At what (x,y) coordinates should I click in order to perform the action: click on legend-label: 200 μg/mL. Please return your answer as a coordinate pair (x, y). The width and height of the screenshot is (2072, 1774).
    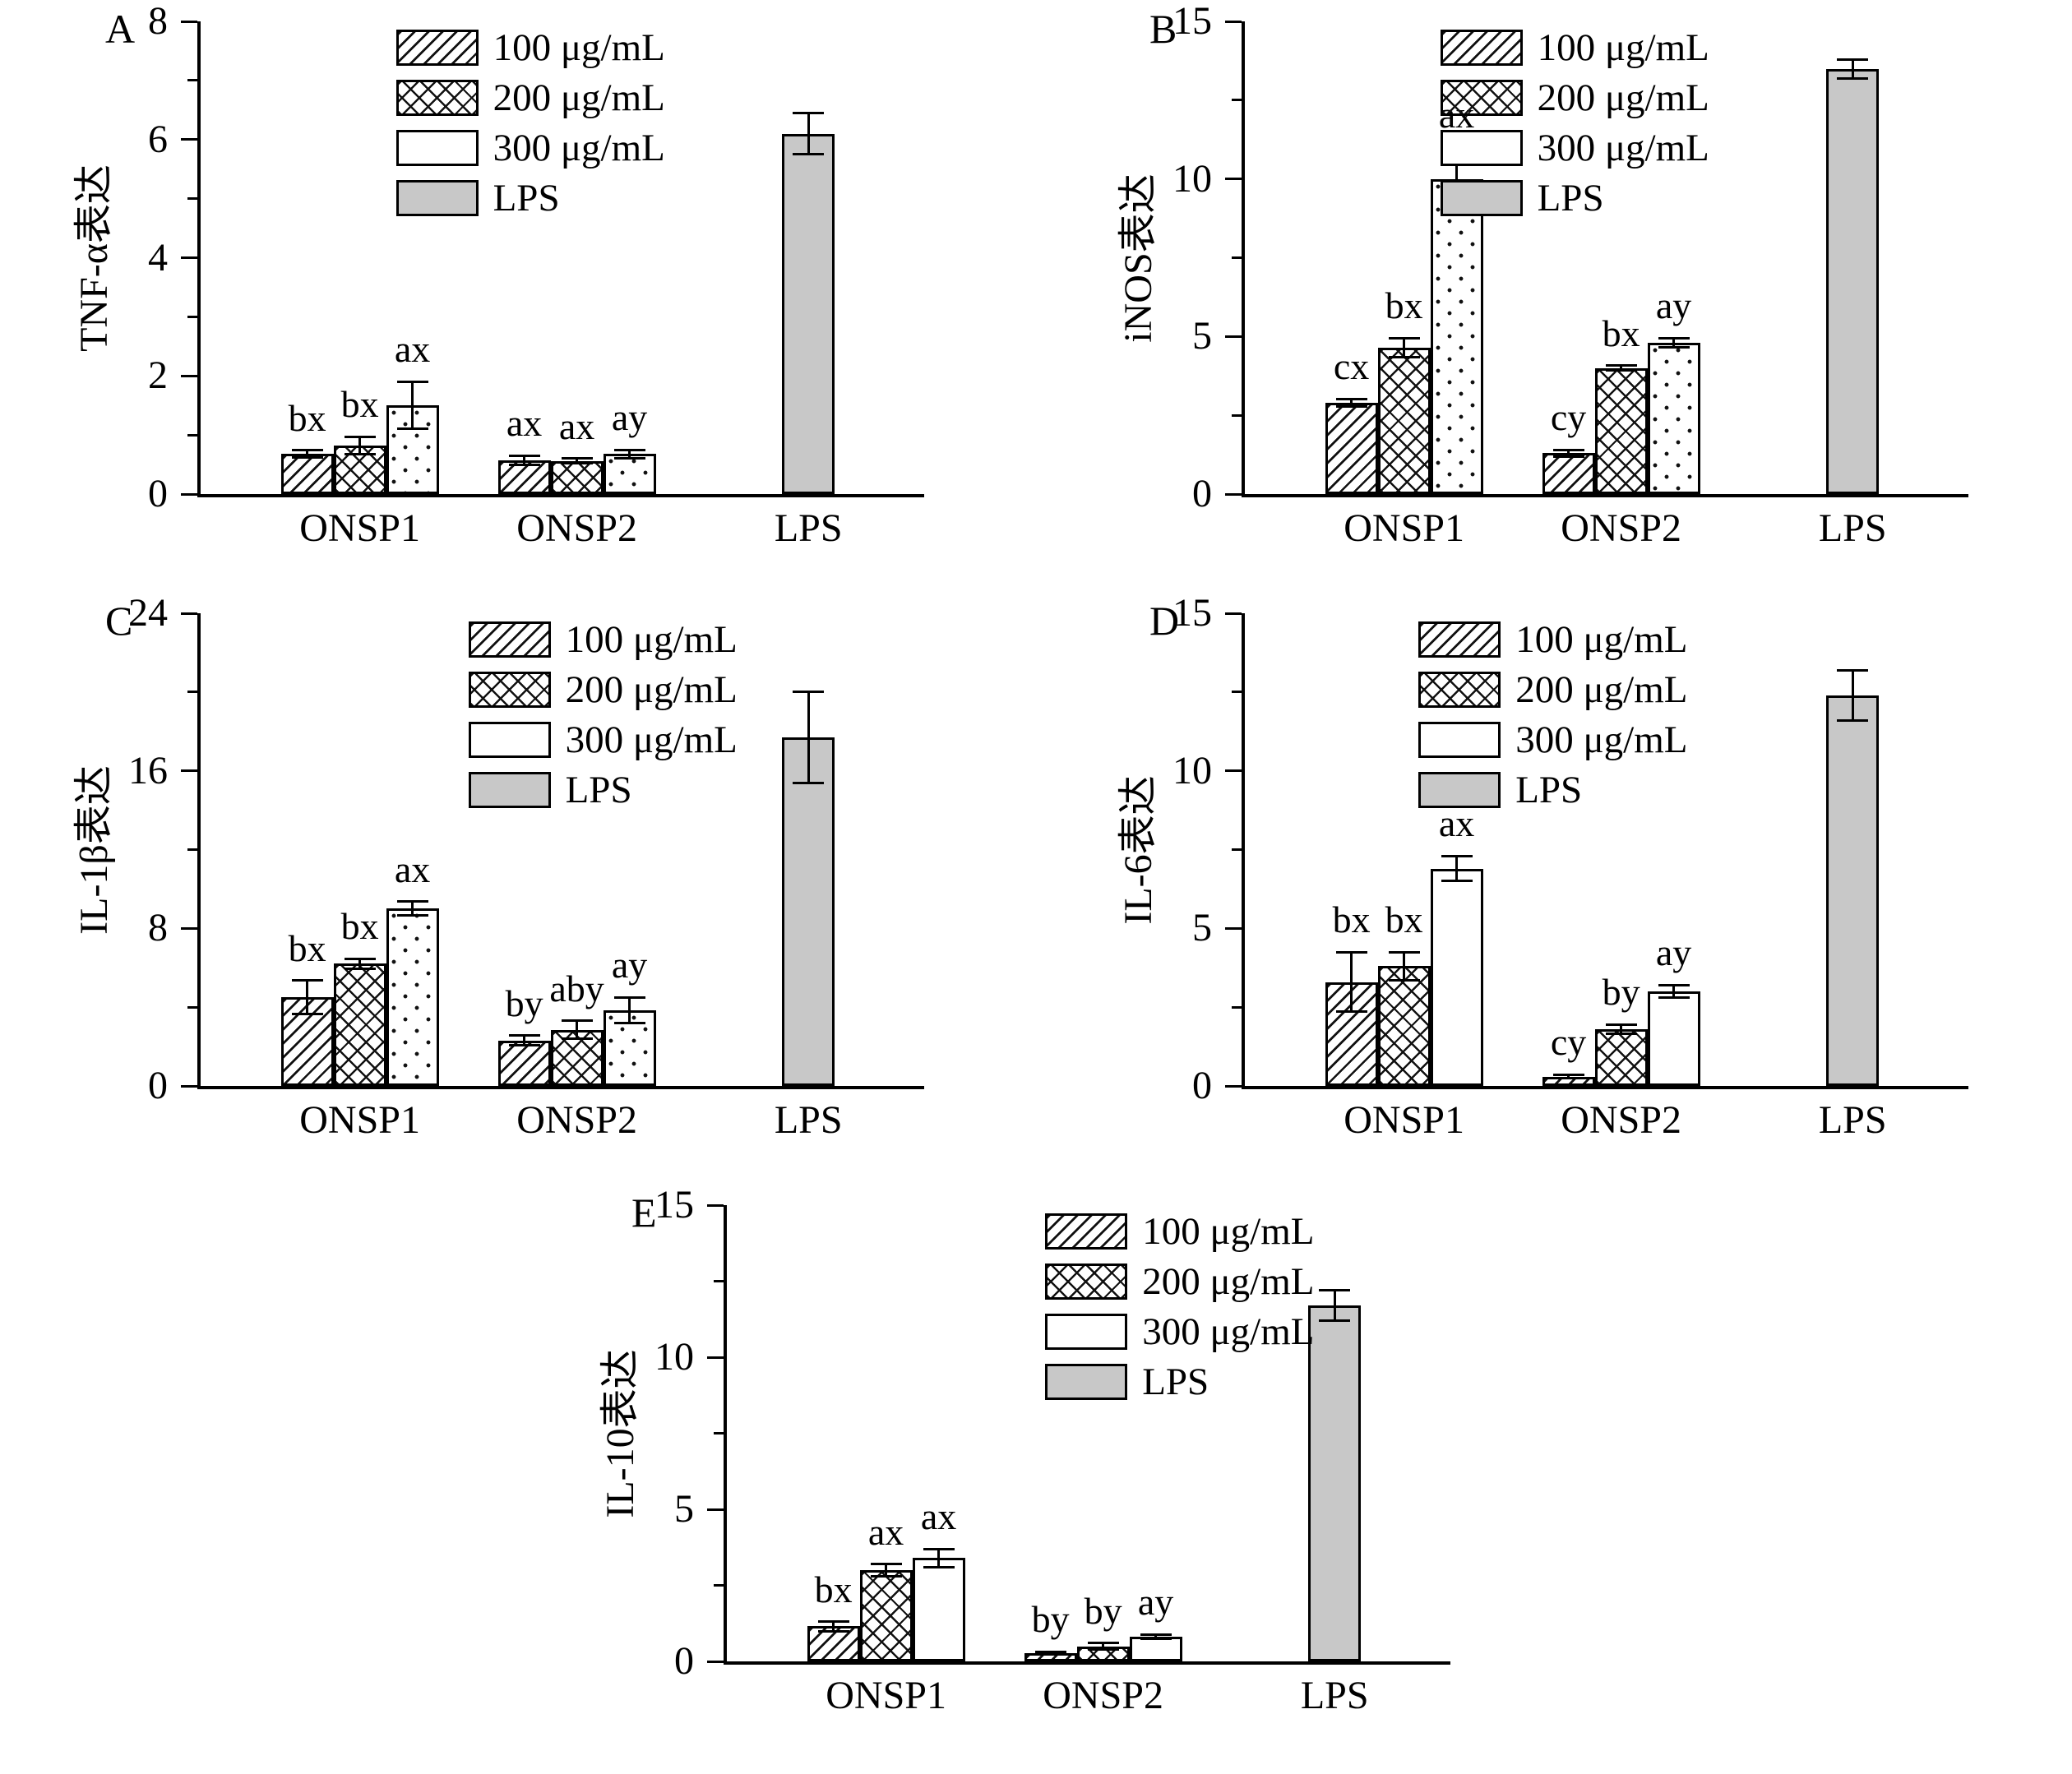
    Looking at the image, I should click on (1623, 97).